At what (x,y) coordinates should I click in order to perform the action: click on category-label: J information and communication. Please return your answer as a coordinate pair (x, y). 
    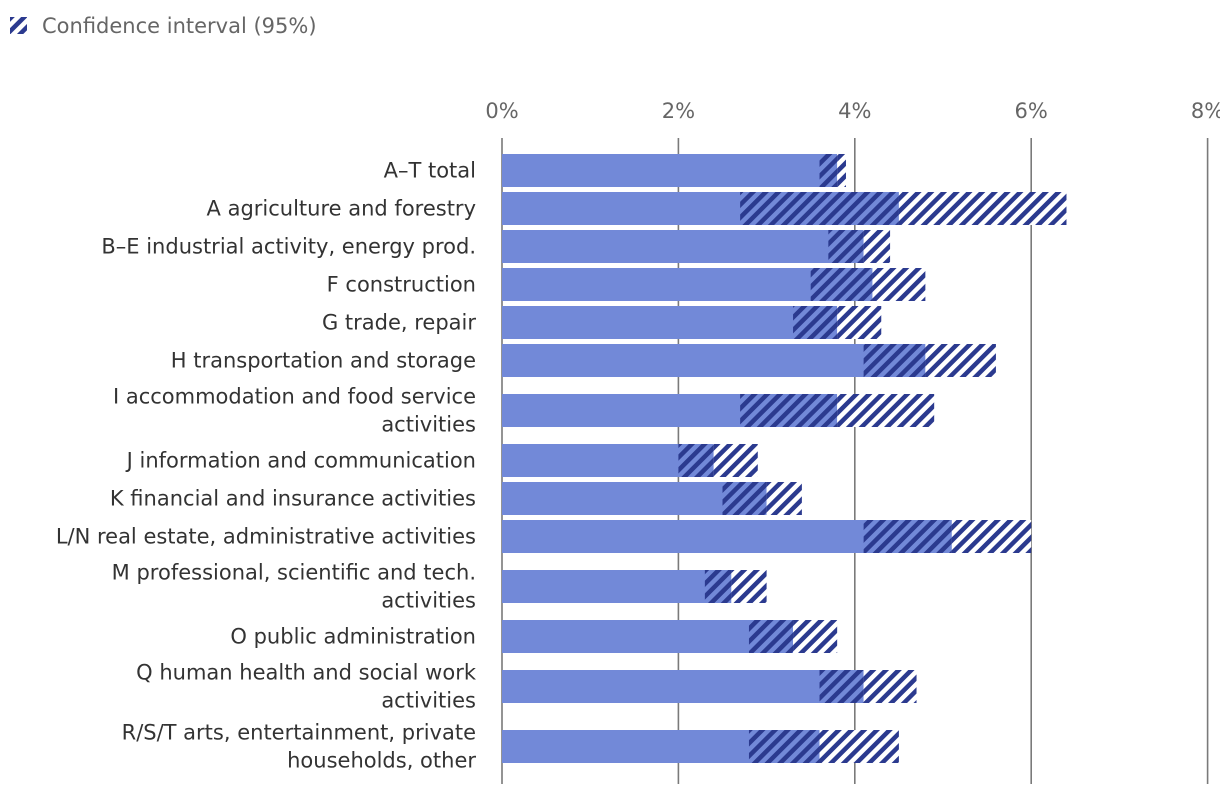
    Looking at the image, I should click on (300, 461).